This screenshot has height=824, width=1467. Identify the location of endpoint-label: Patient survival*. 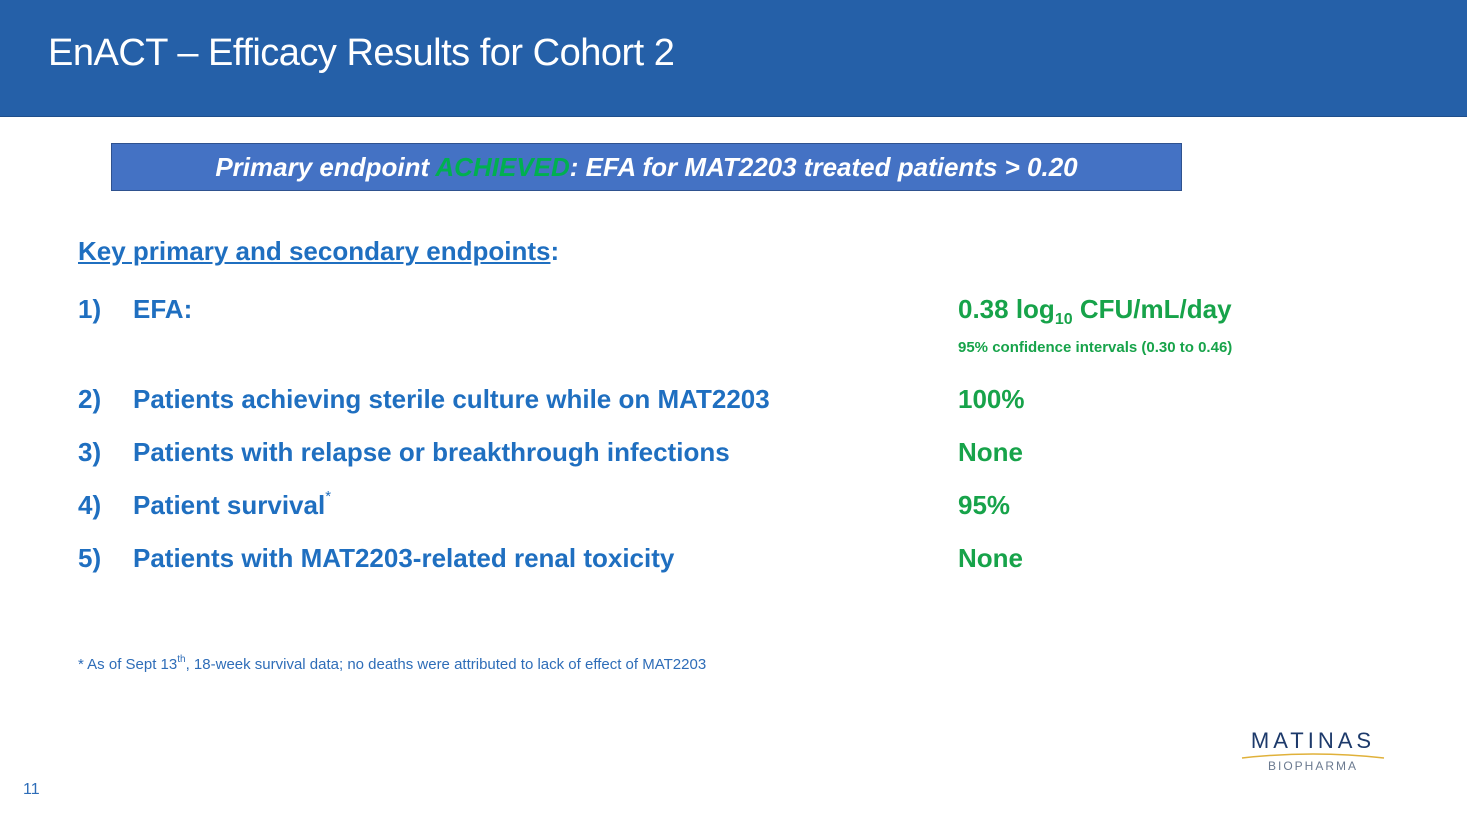
(232, 504).